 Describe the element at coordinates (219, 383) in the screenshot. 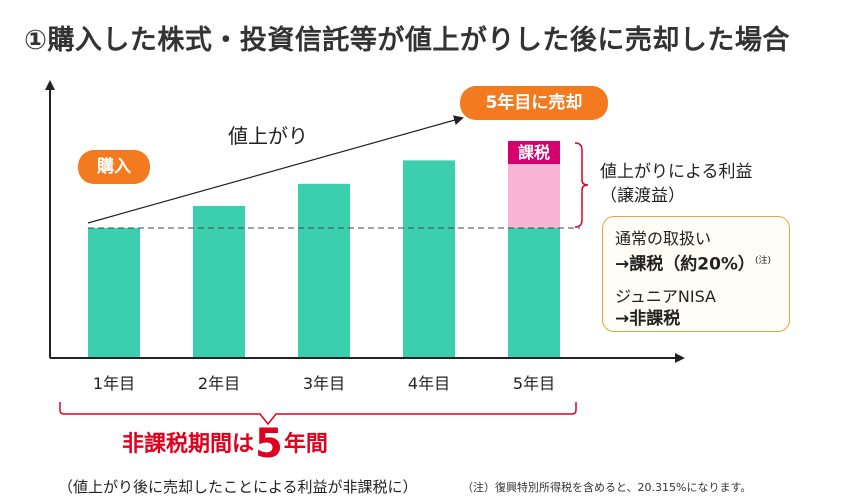

I see `x-tick-label-2: 2年目` at that location.